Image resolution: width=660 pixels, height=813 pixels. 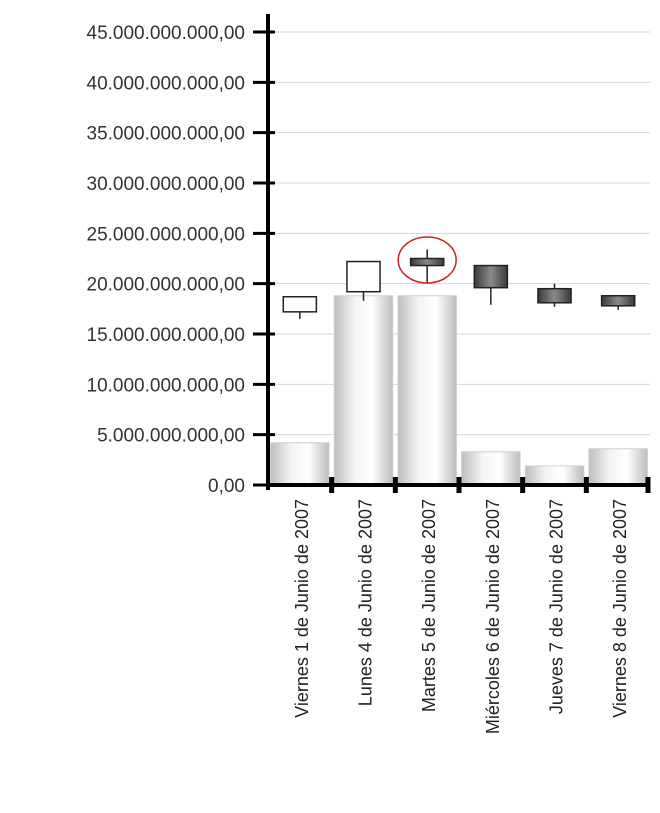 I want to click on x-tick-label: Viernes 8 de Junio de 2007, so click(x=620, y=608).